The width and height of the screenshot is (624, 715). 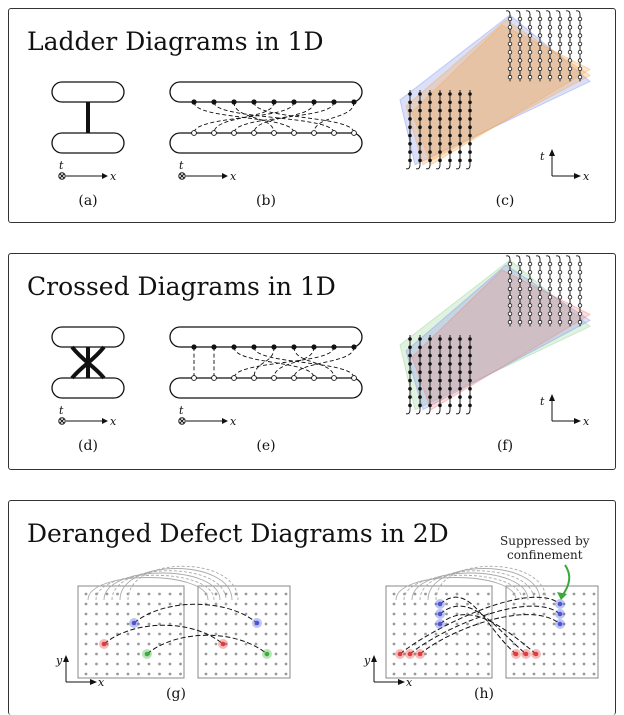 What do you see at coordinates (225, 421) in the screenshot?
I see `axes-e-x-arrowhead` at bounding box center [225, 421].